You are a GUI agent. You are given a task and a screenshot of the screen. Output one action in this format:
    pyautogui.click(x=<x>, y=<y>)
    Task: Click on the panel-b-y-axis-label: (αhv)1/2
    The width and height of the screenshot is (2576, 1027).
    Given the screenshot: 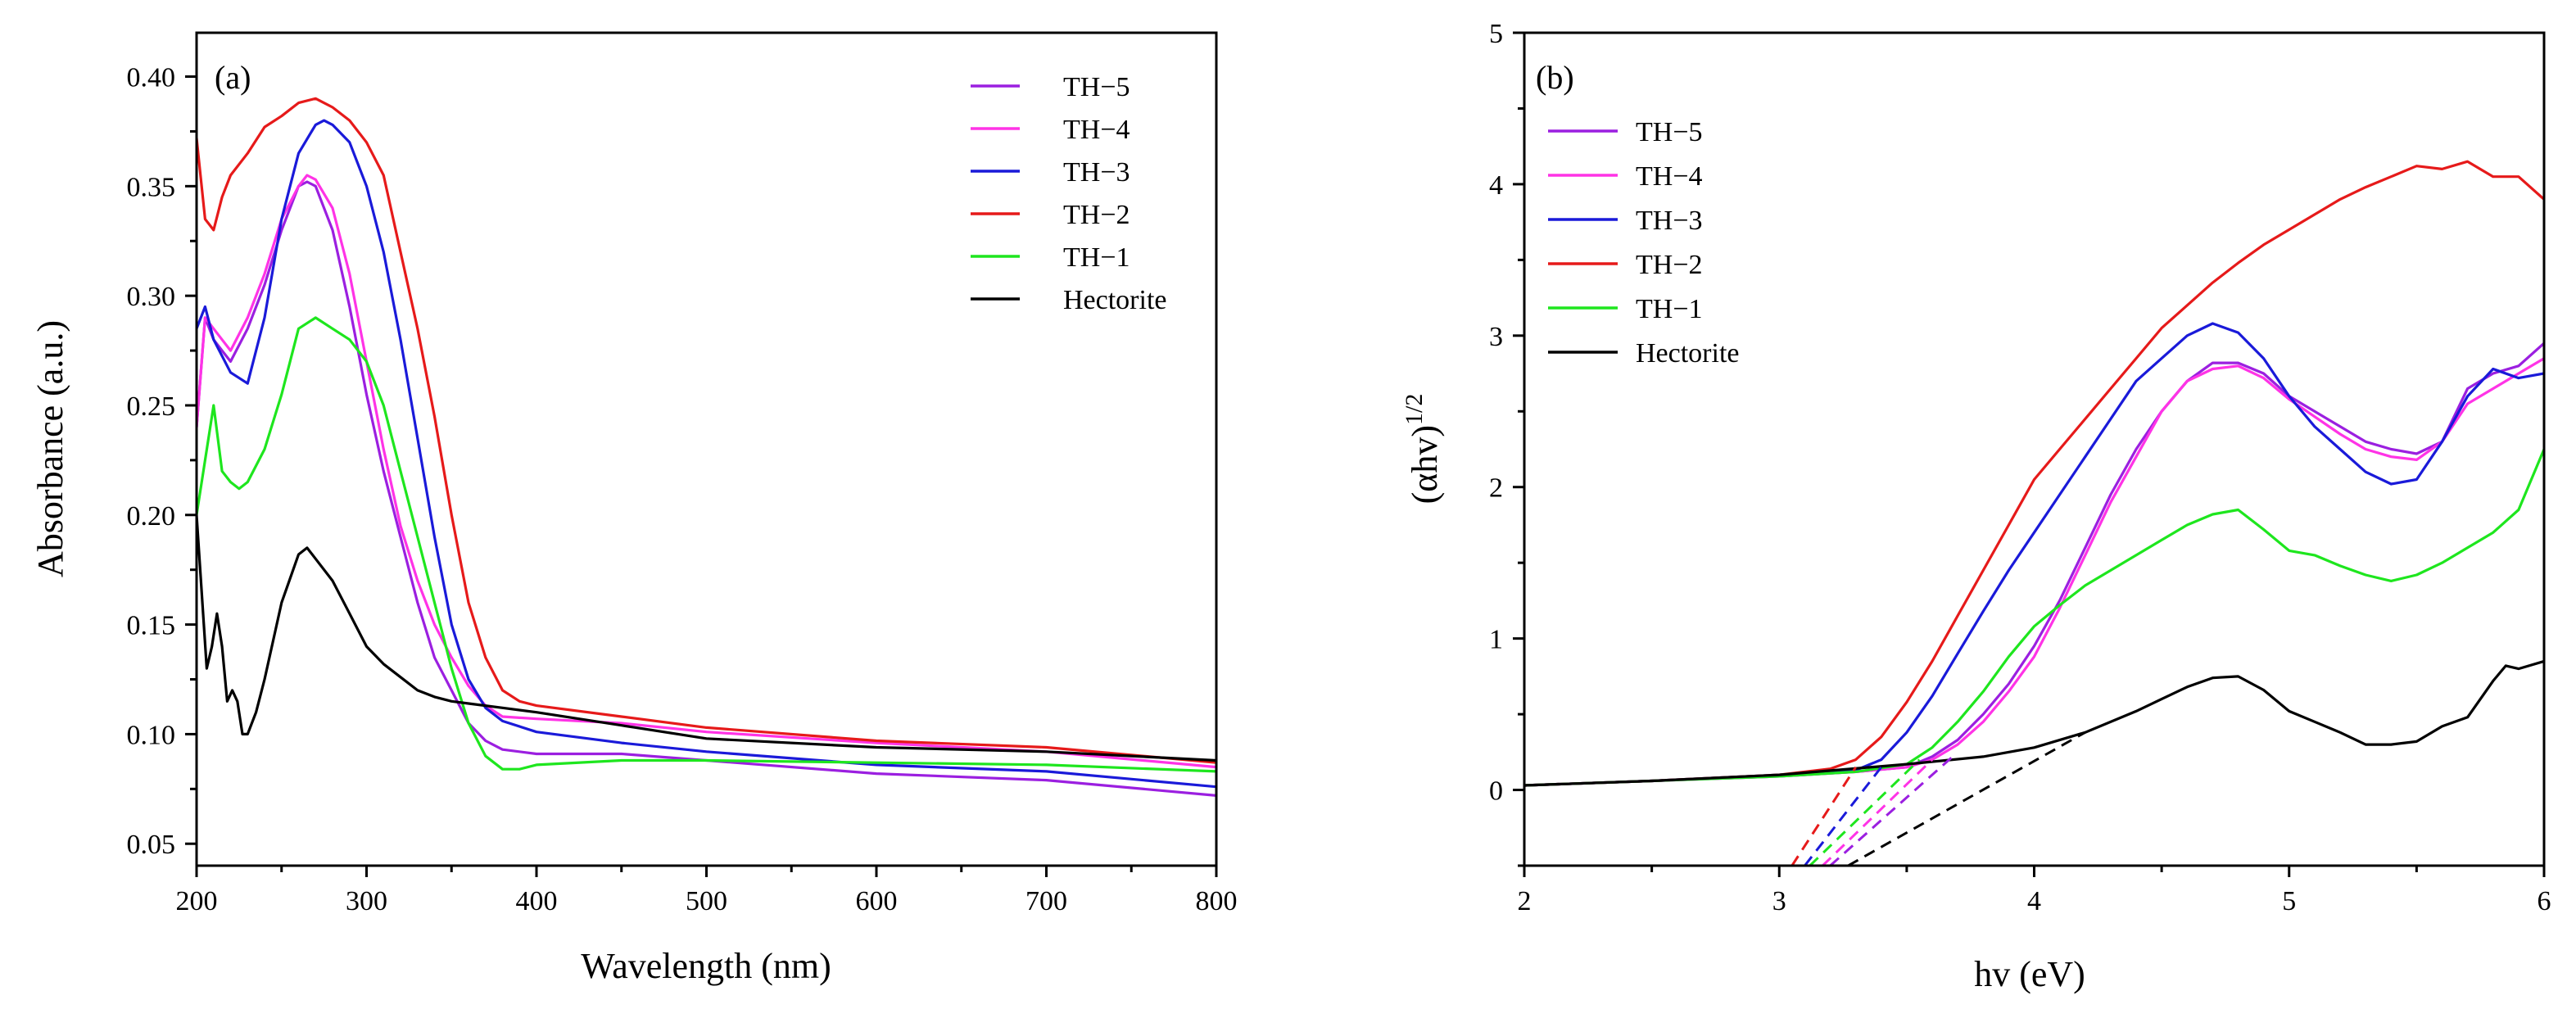 What is the action you would take?
    pyautogui.click(x=1423, y=449)
    